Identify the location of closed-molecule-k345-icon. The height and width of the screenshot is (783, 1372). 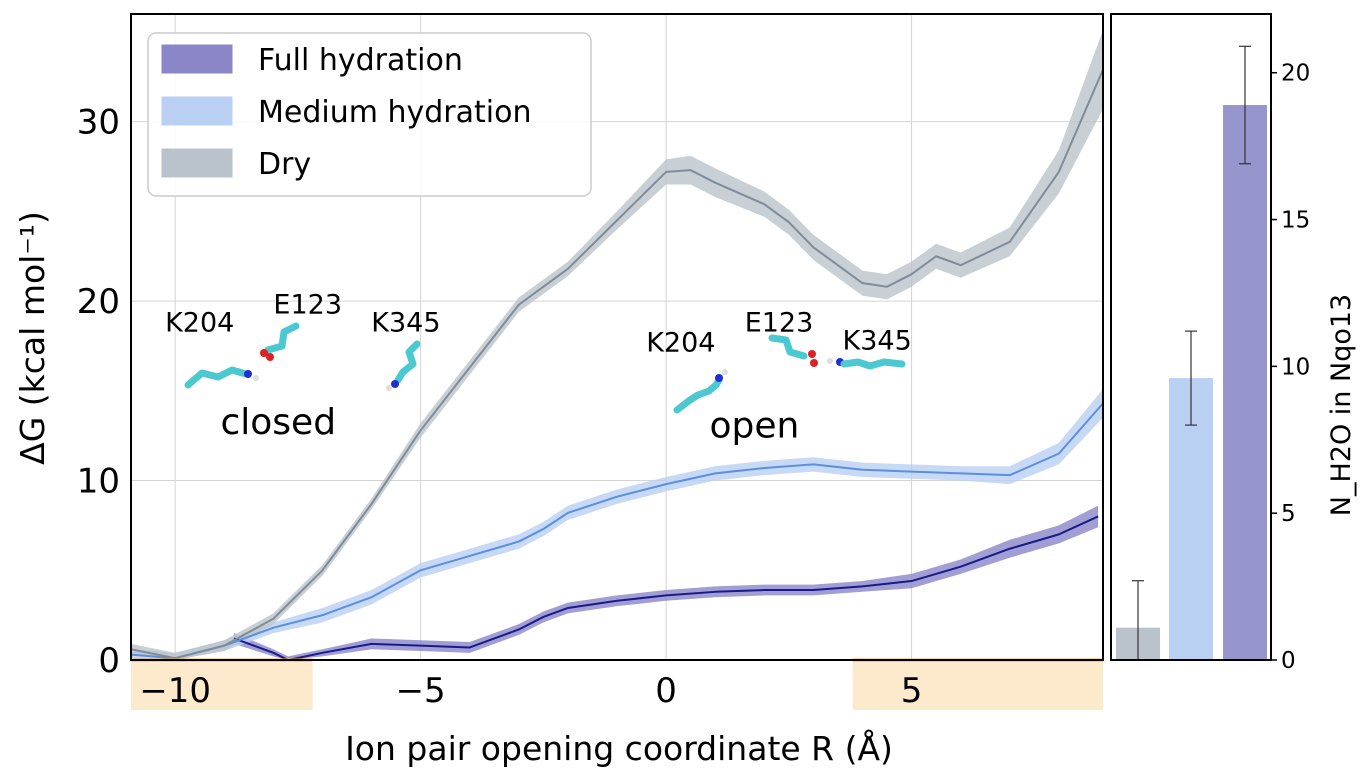
(403, 365).